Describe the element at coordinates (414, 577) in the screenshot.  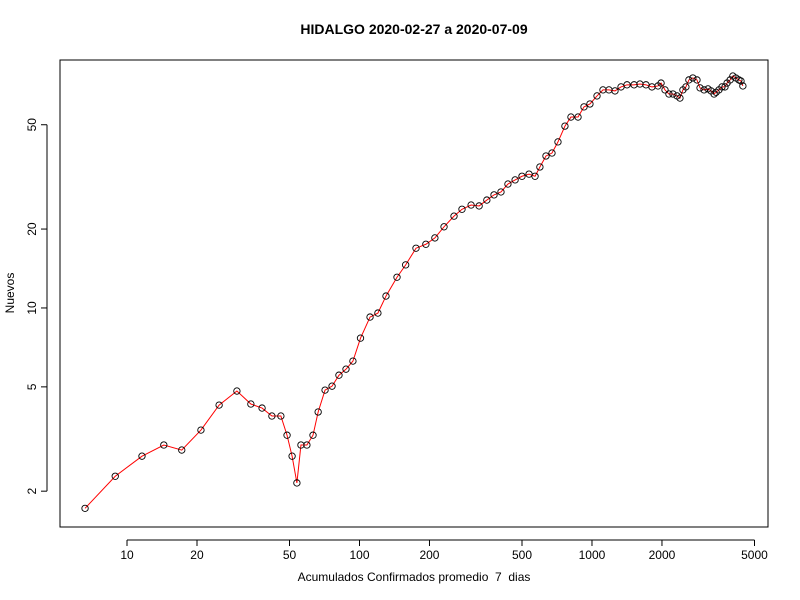
I see `x-axis-label: Acumulados Confirmados promedio 7 dias` at that location.